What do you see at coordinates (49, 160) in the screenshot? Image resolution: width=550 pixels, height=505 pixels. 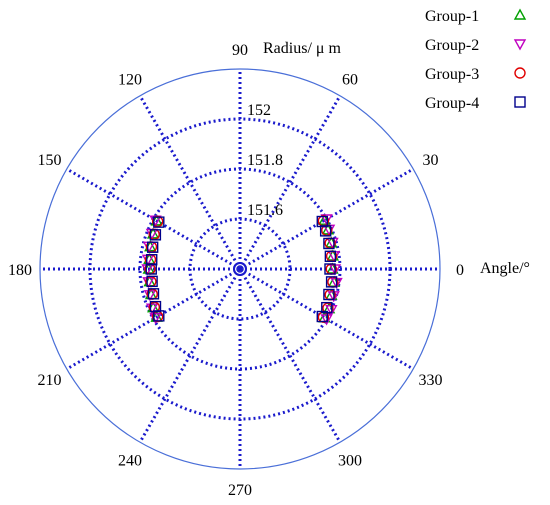 I see `angular-tick-label: 150` at bounding box center [49, 160].